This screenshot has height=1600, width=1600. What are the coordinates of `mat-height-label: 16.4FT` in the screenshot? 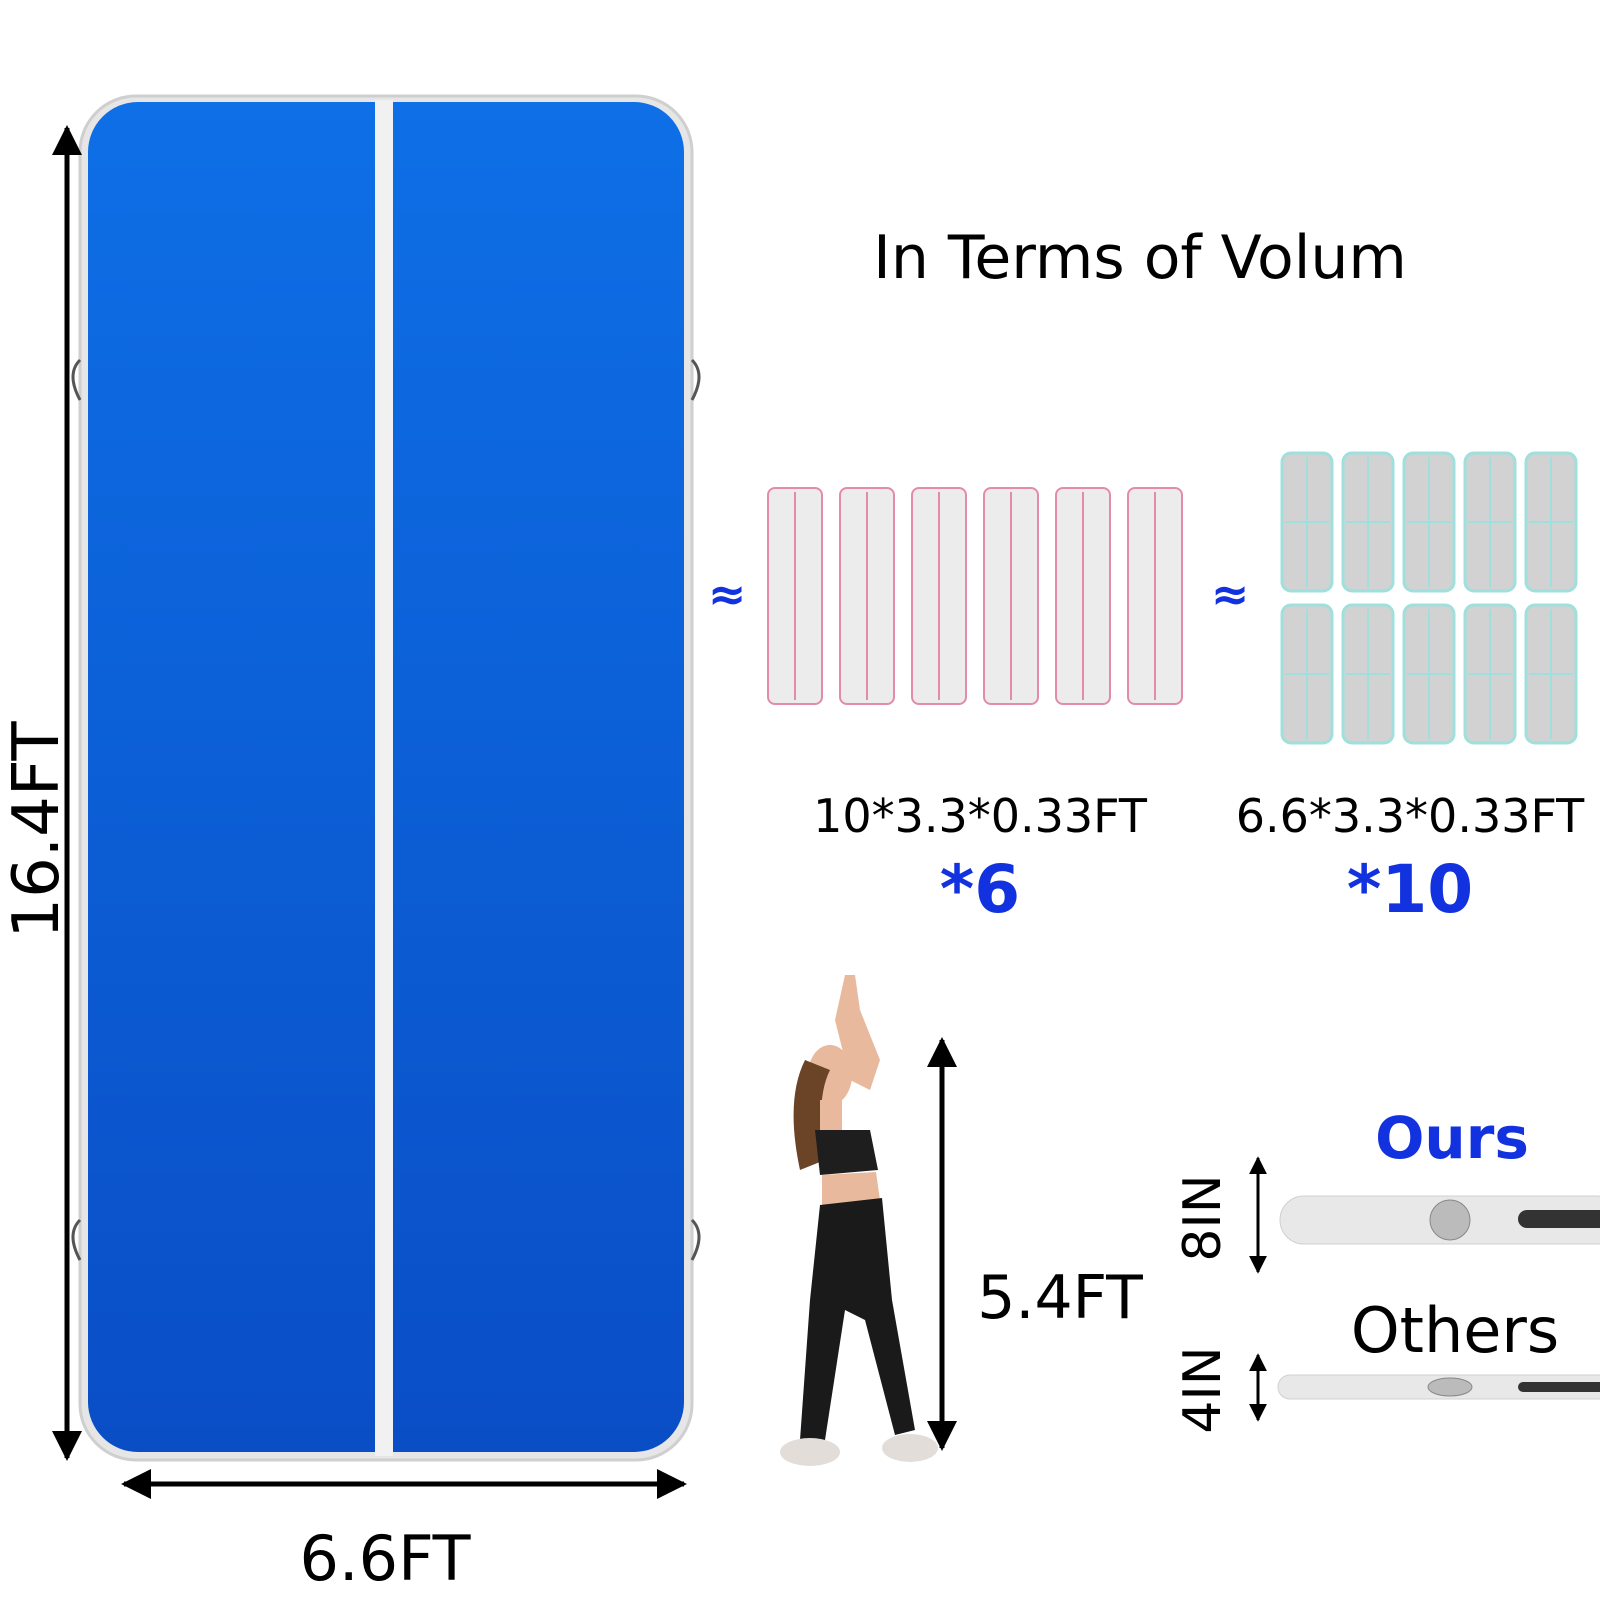 It's located at (37, 829).